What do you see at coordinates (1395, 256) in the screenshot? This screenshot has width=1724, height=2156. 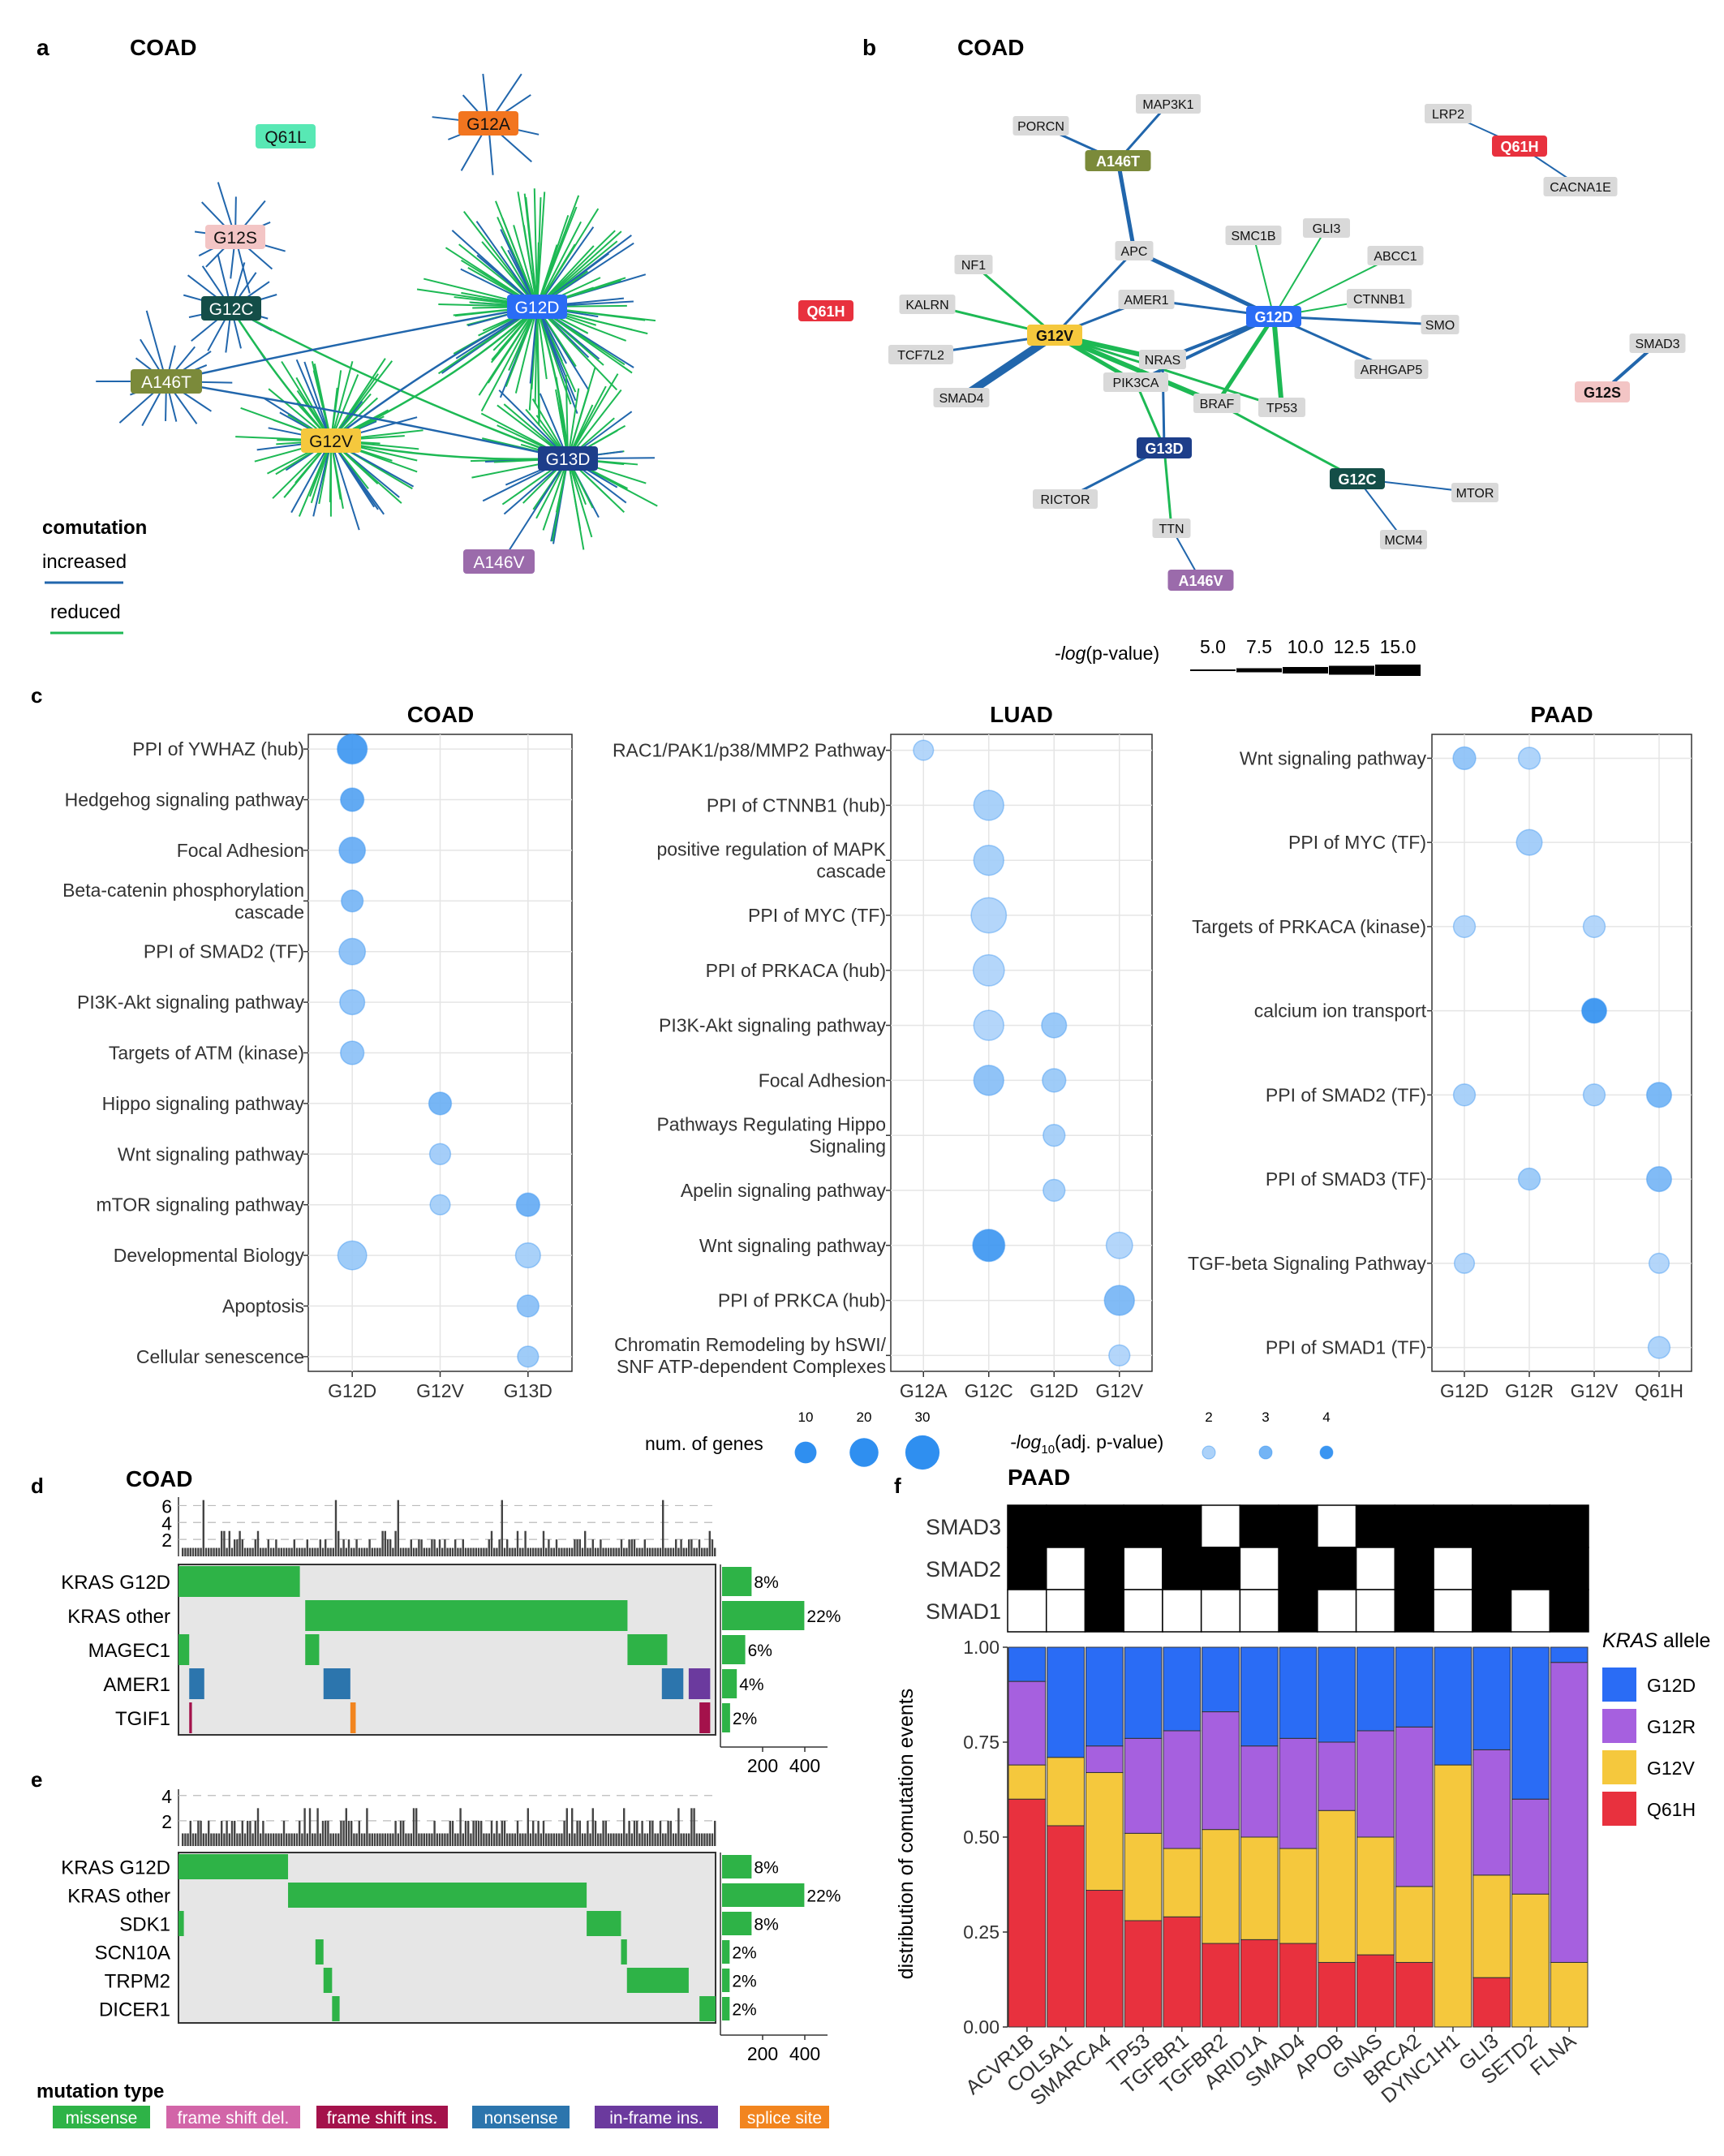 I see `gene-node-ABCC1` at bounding box center [1395, 256].